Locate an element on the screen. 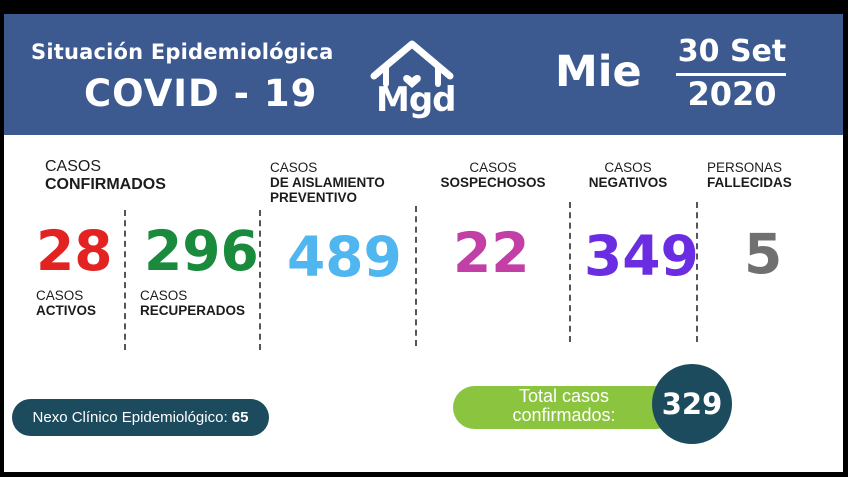 The width and height of the screenshot is (848, 477). logo-text: Mgd is located at coordinates (416, 100).